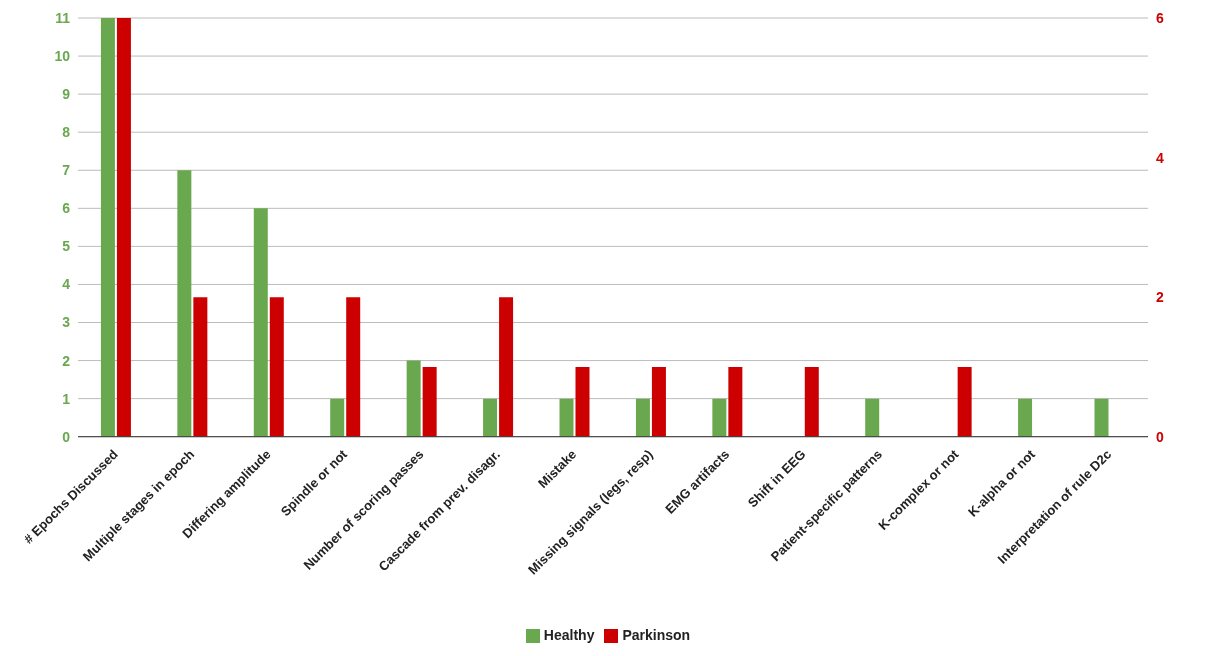  I want to click on y-tick-label: 9, so click(66, 94).